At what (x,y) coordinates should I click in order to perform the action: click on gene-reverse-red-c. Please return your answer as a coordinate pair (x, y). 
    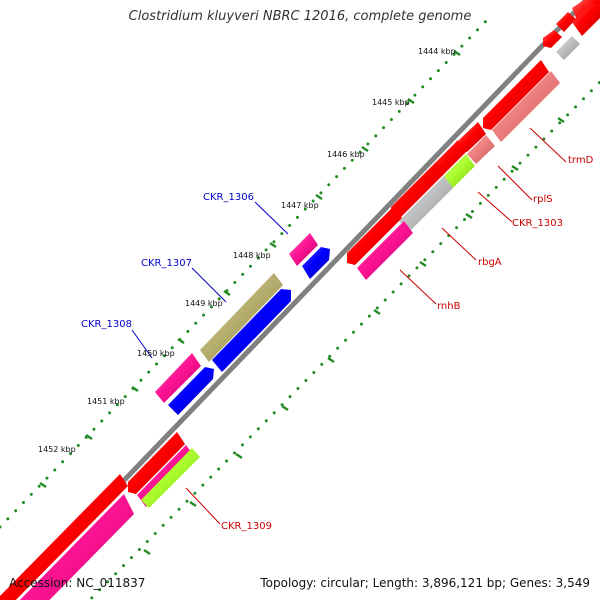
    Looking at the image, I should click on (552, 39).